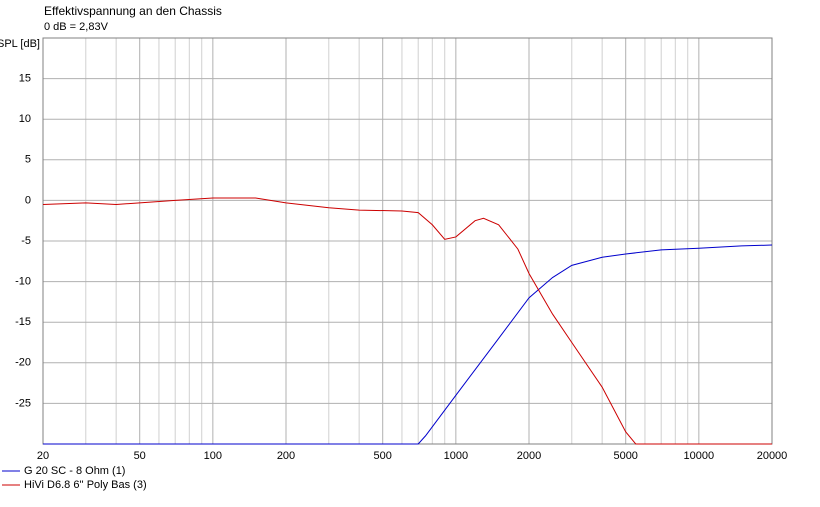  Describe the element at coordinates (625, 456) in the screenshot. I see `x-tick-label: 5000` at that location.